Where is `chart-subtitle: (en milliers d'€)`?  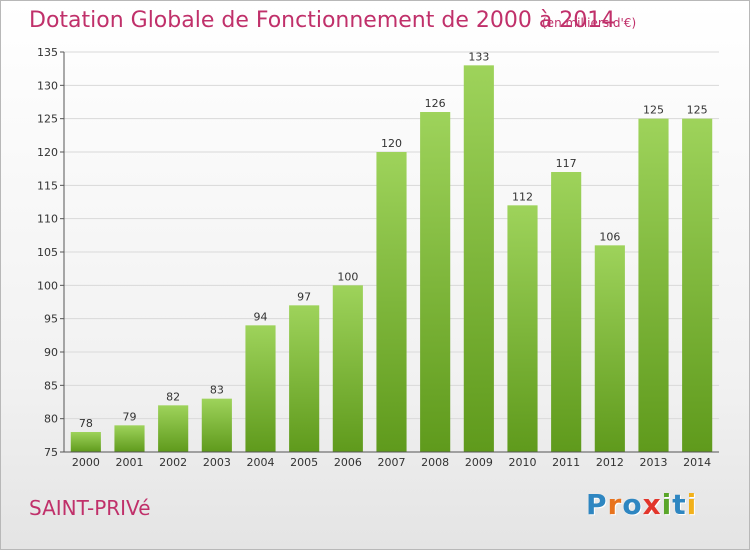 chart-subtitle: (en milliers d'€) is located at coordinates (589, 23).